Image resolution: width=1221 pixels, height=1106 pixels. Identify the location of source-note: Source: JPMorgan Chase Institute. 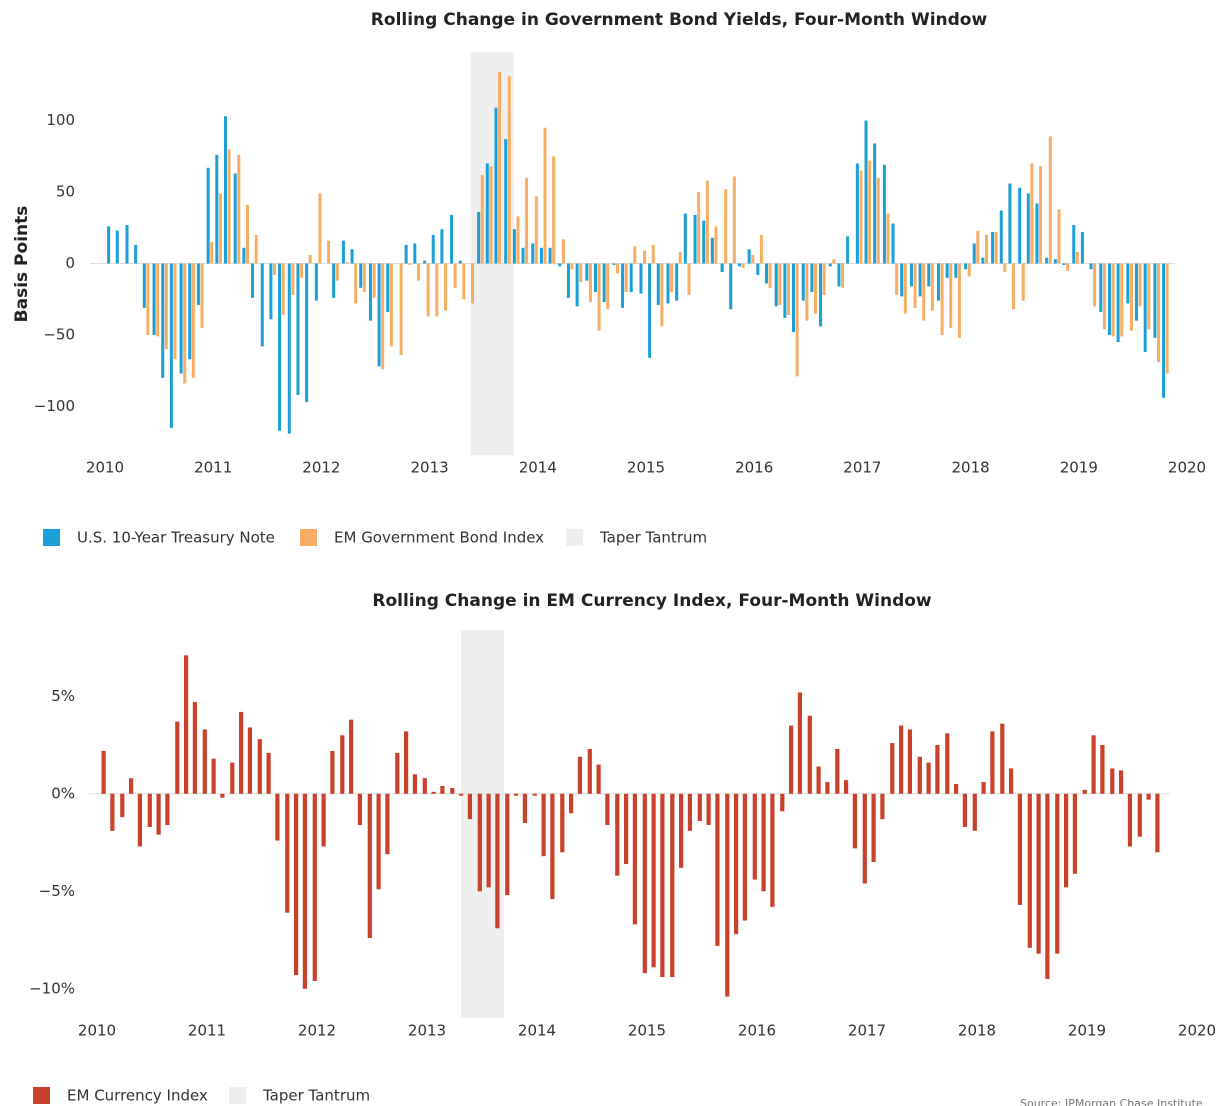
(1111, 1101).